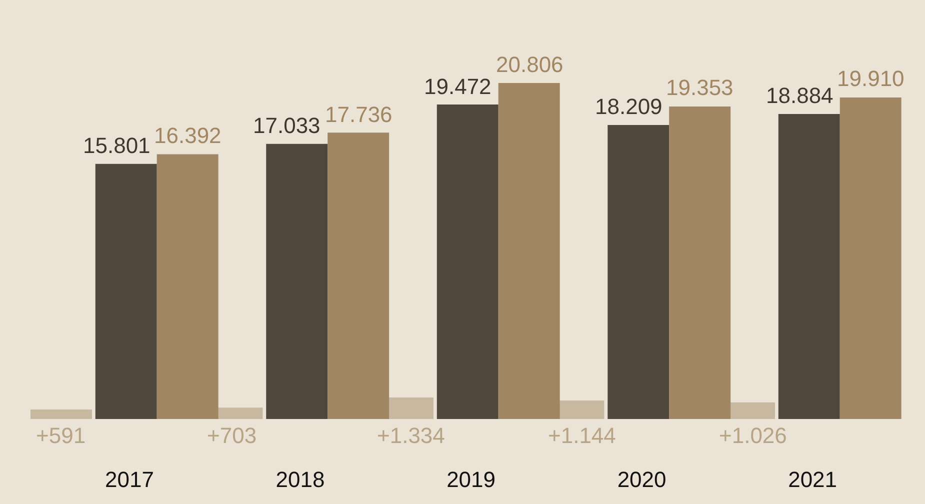  I want to click on data-label: +1.144, so click(582, 435).